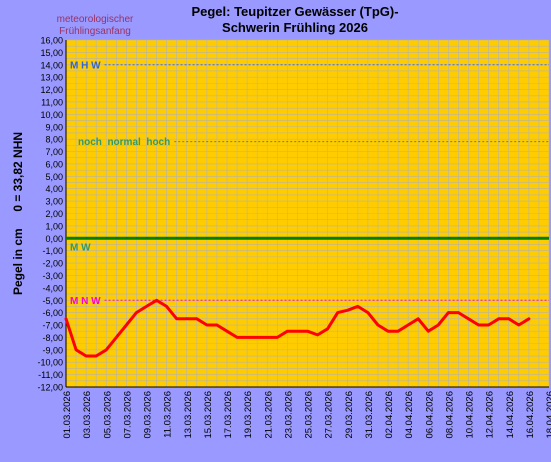 The height and width of the screenshot is (462, 551). I want to click on x-tick-label: 19.03.2026, so click(248, 415).